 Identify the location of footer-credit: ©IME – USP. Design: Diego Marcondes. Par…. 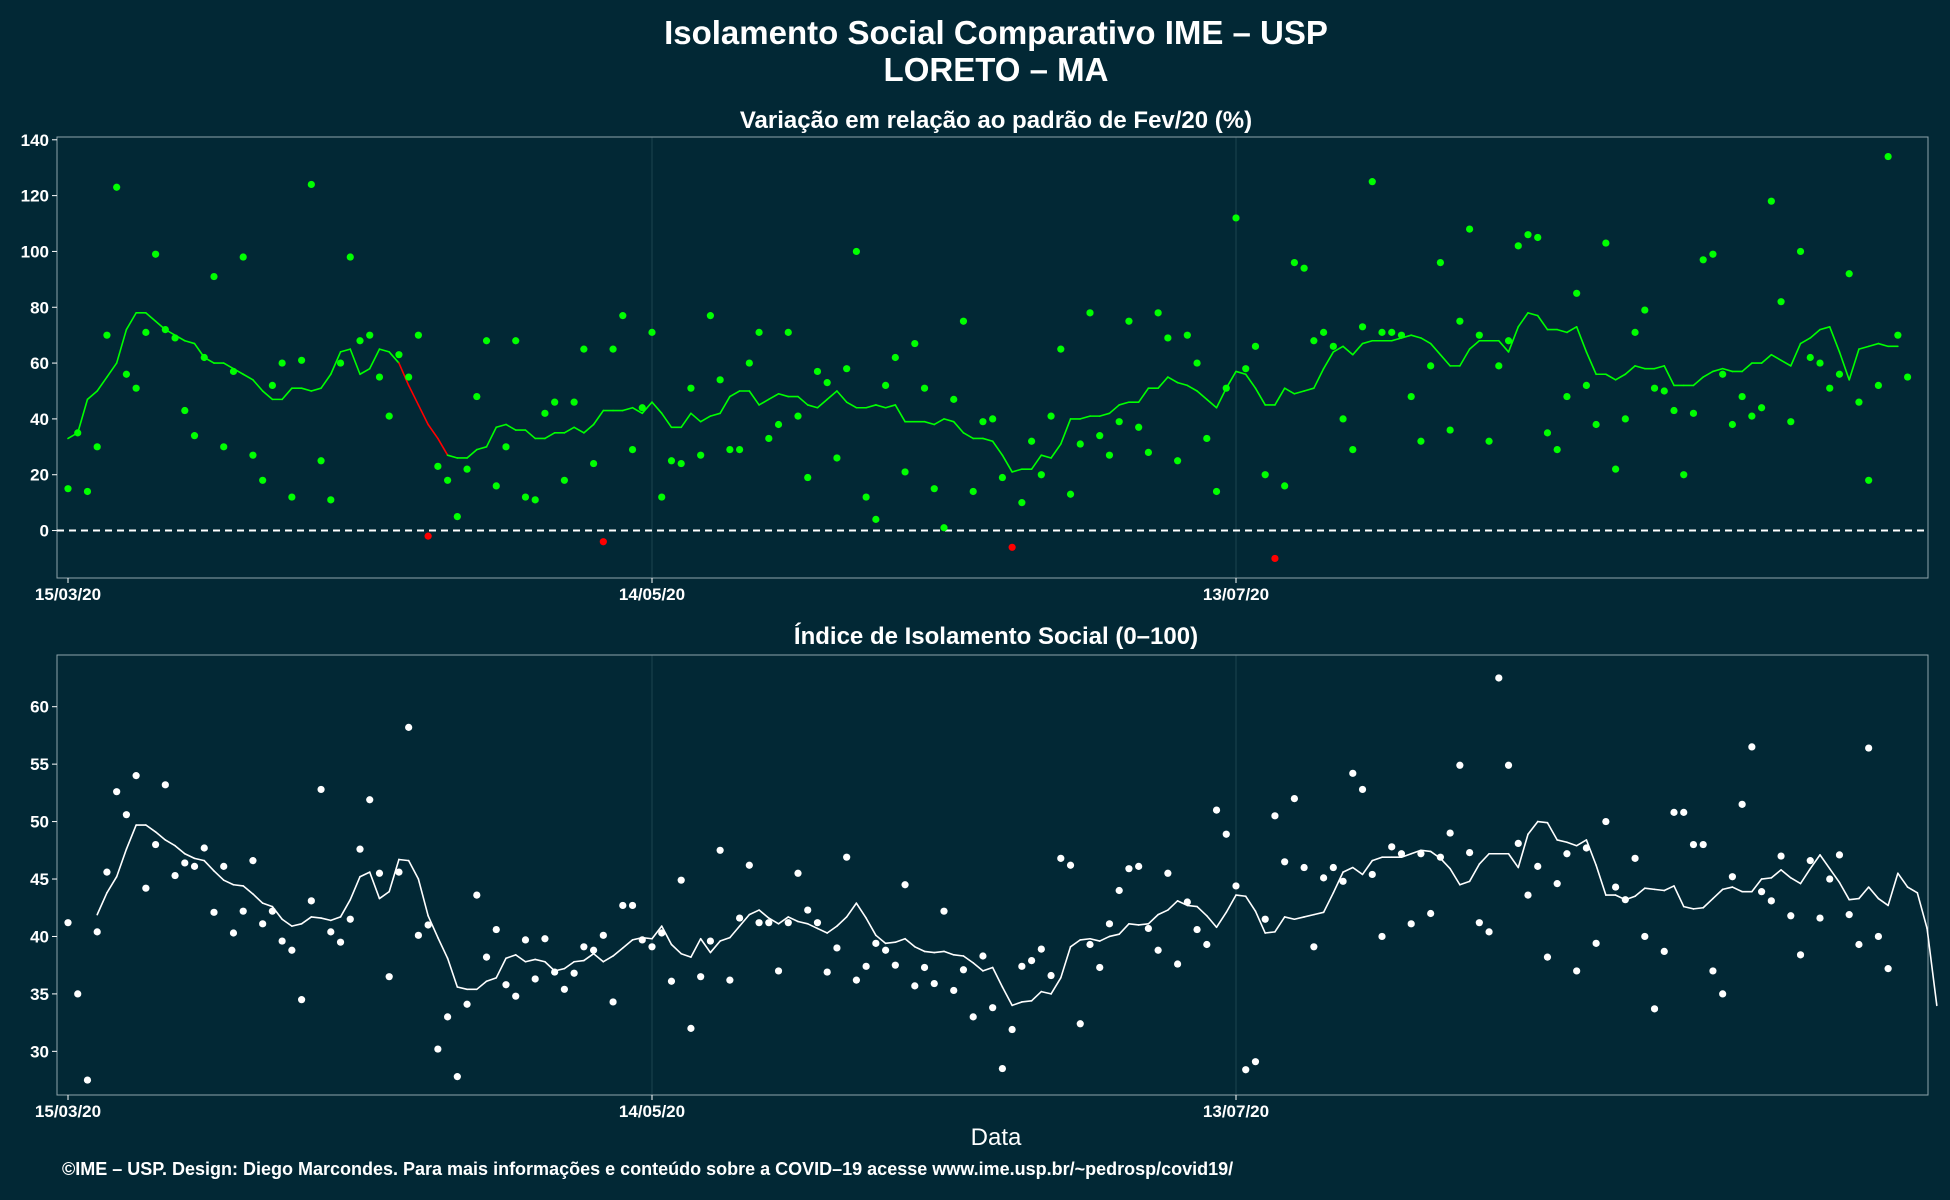
(647, 1169).